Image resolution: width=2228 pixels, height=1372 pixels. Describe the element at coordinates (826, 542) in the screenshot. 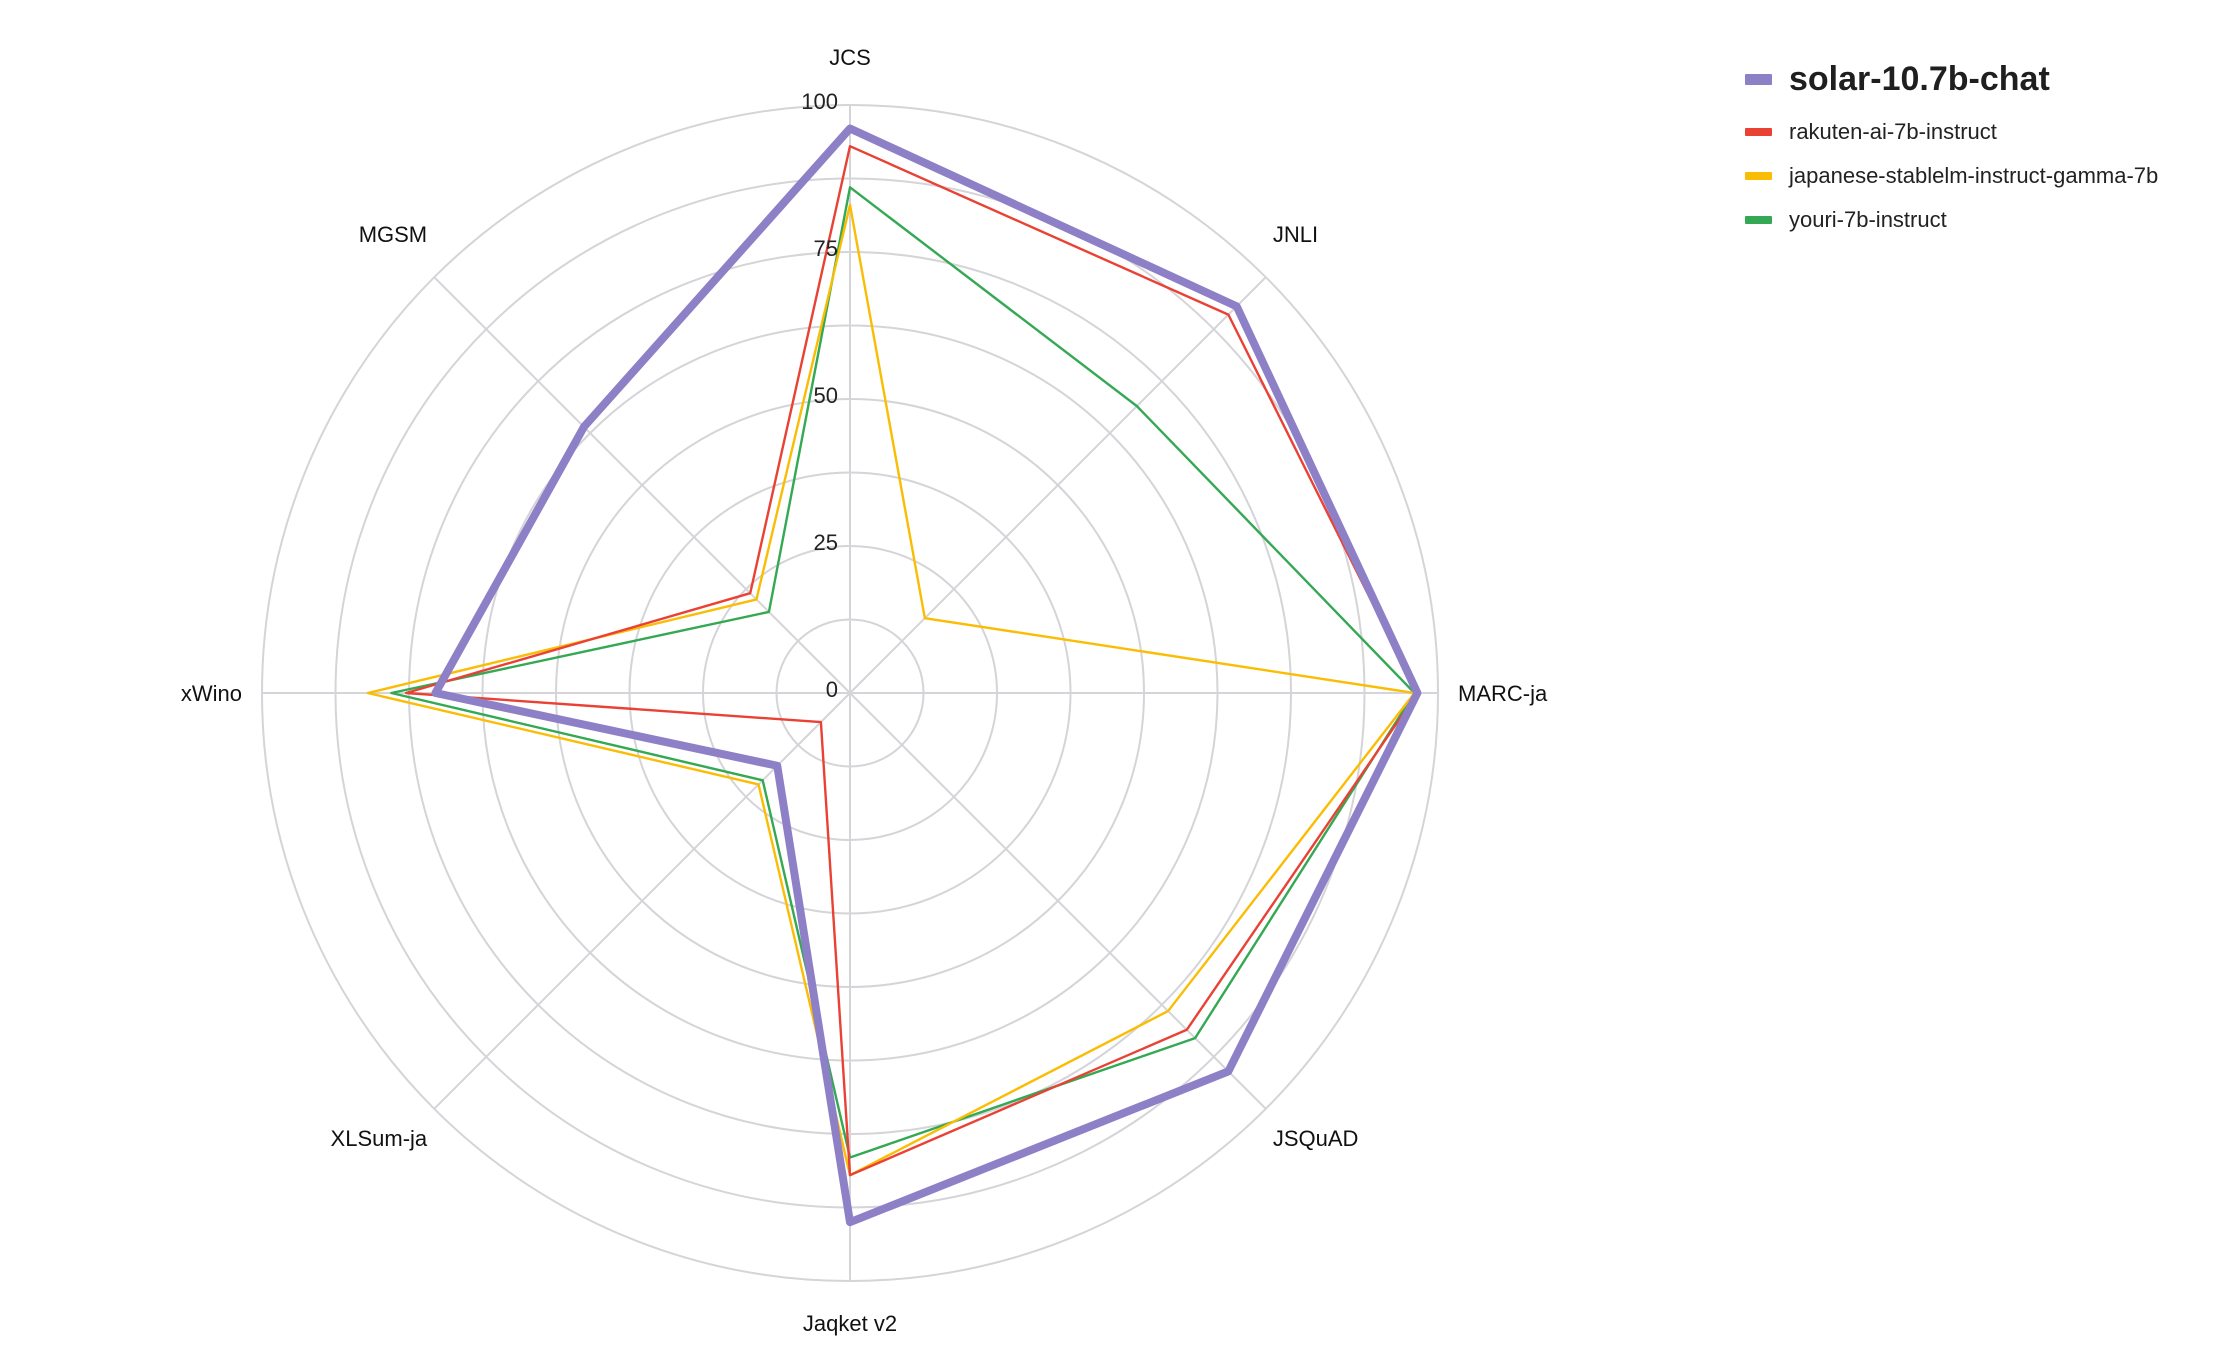

I see `radial-tick-label: 25` at that location.